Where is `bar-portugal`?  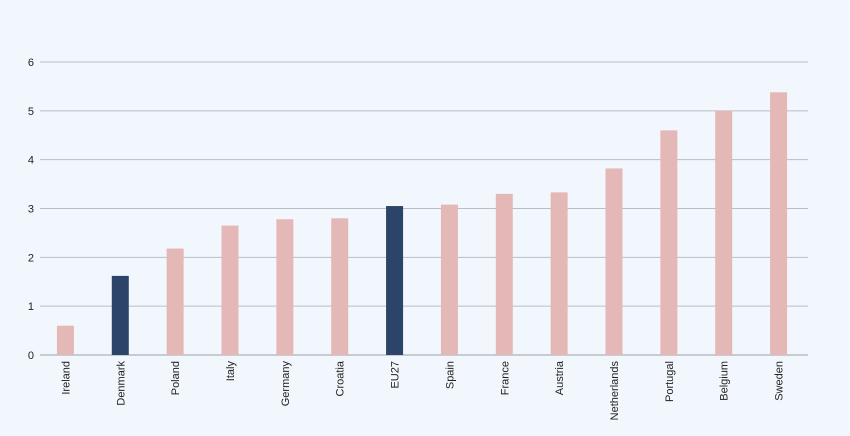
bar-portugal is located at coordinates (669, 242).